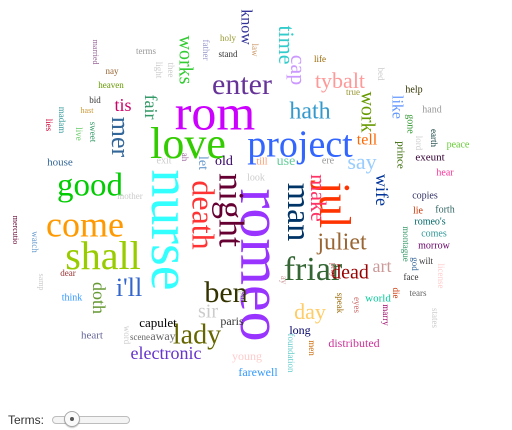 The width and height of the screenshot is (512, 430). What do you see at coordinates (232, 210) in the screenshot?
I see `cloud-word-night: night` at bounding box center [232, 210].